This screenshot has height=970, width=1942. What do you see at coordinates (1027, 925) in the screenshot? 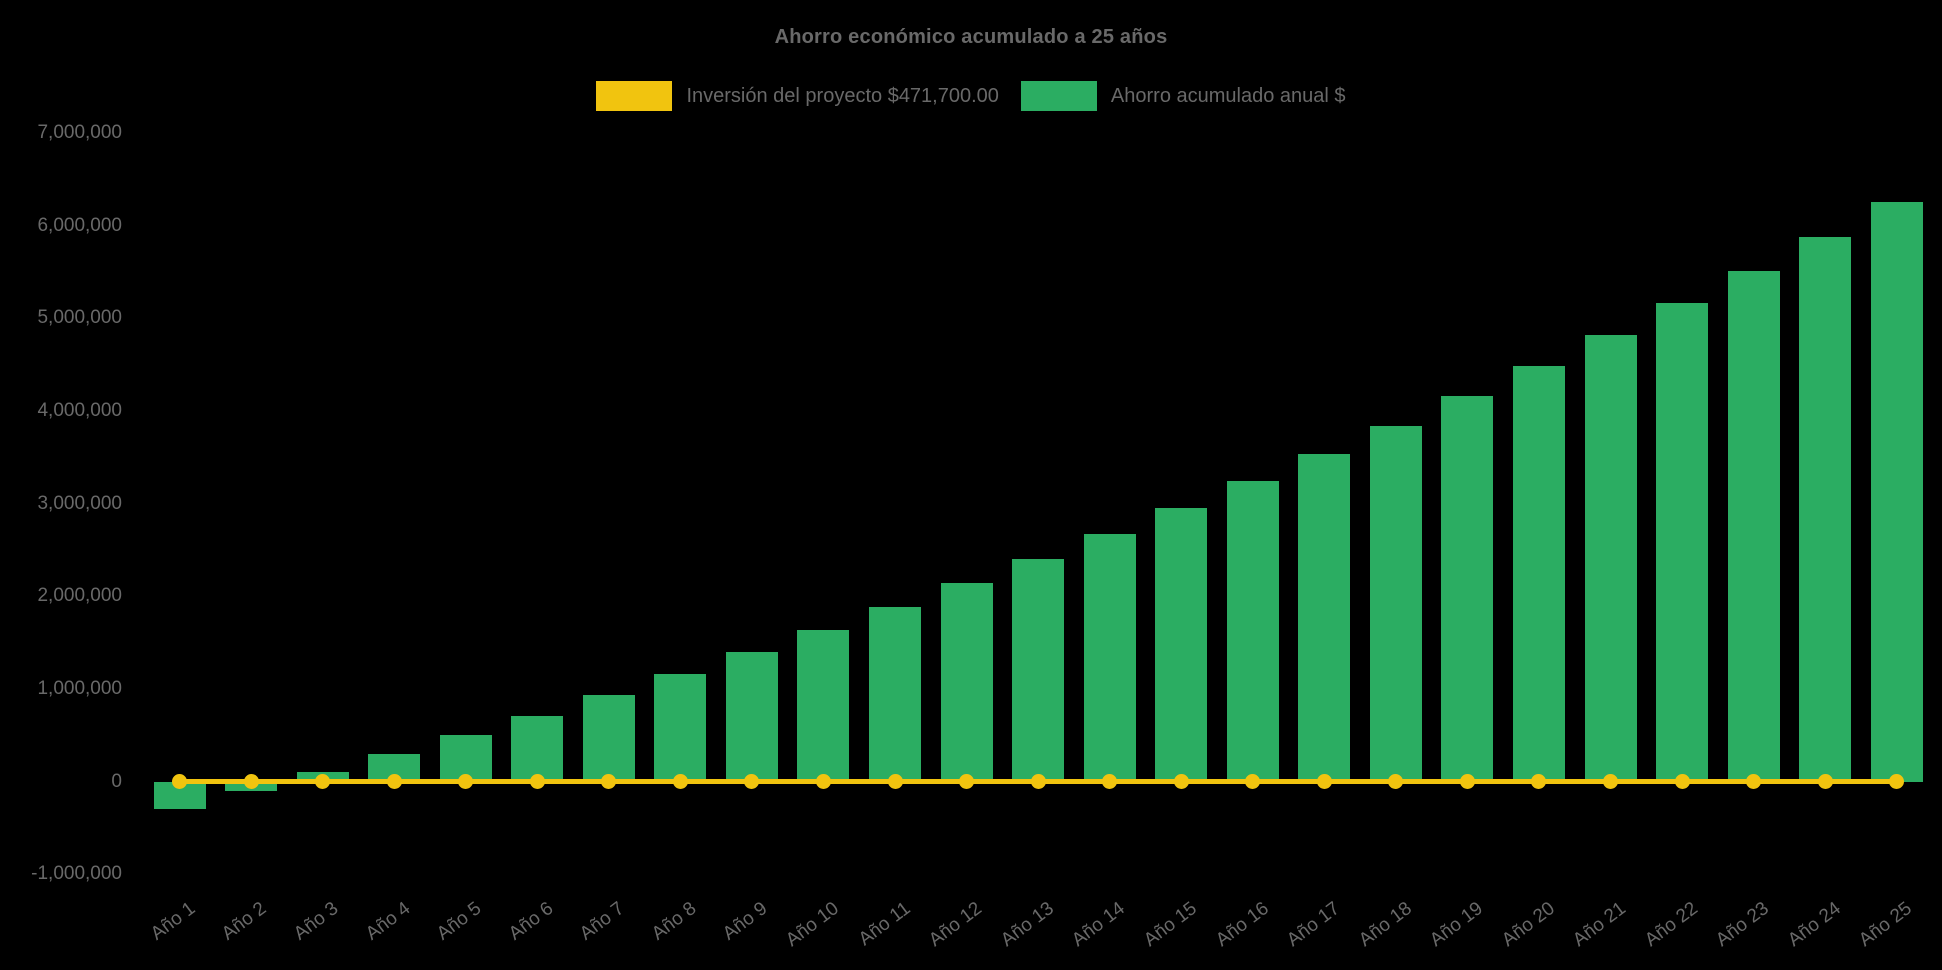
I see `x-axis-tick-label: Año 13` at bounding box center [1027, 925].